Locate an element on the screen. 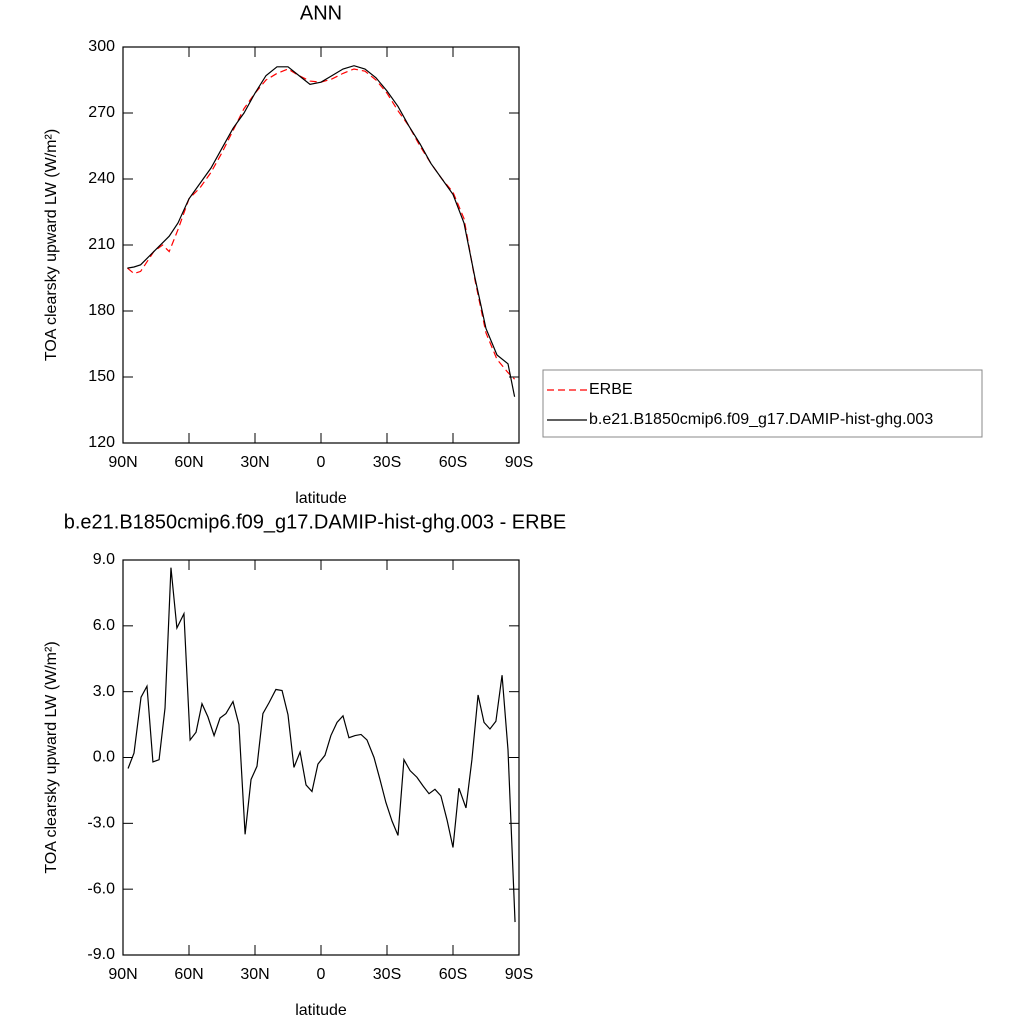 This screenshot has height=1024, width=1024. y-tick-label: 300 is located at coordinates (101, 46).